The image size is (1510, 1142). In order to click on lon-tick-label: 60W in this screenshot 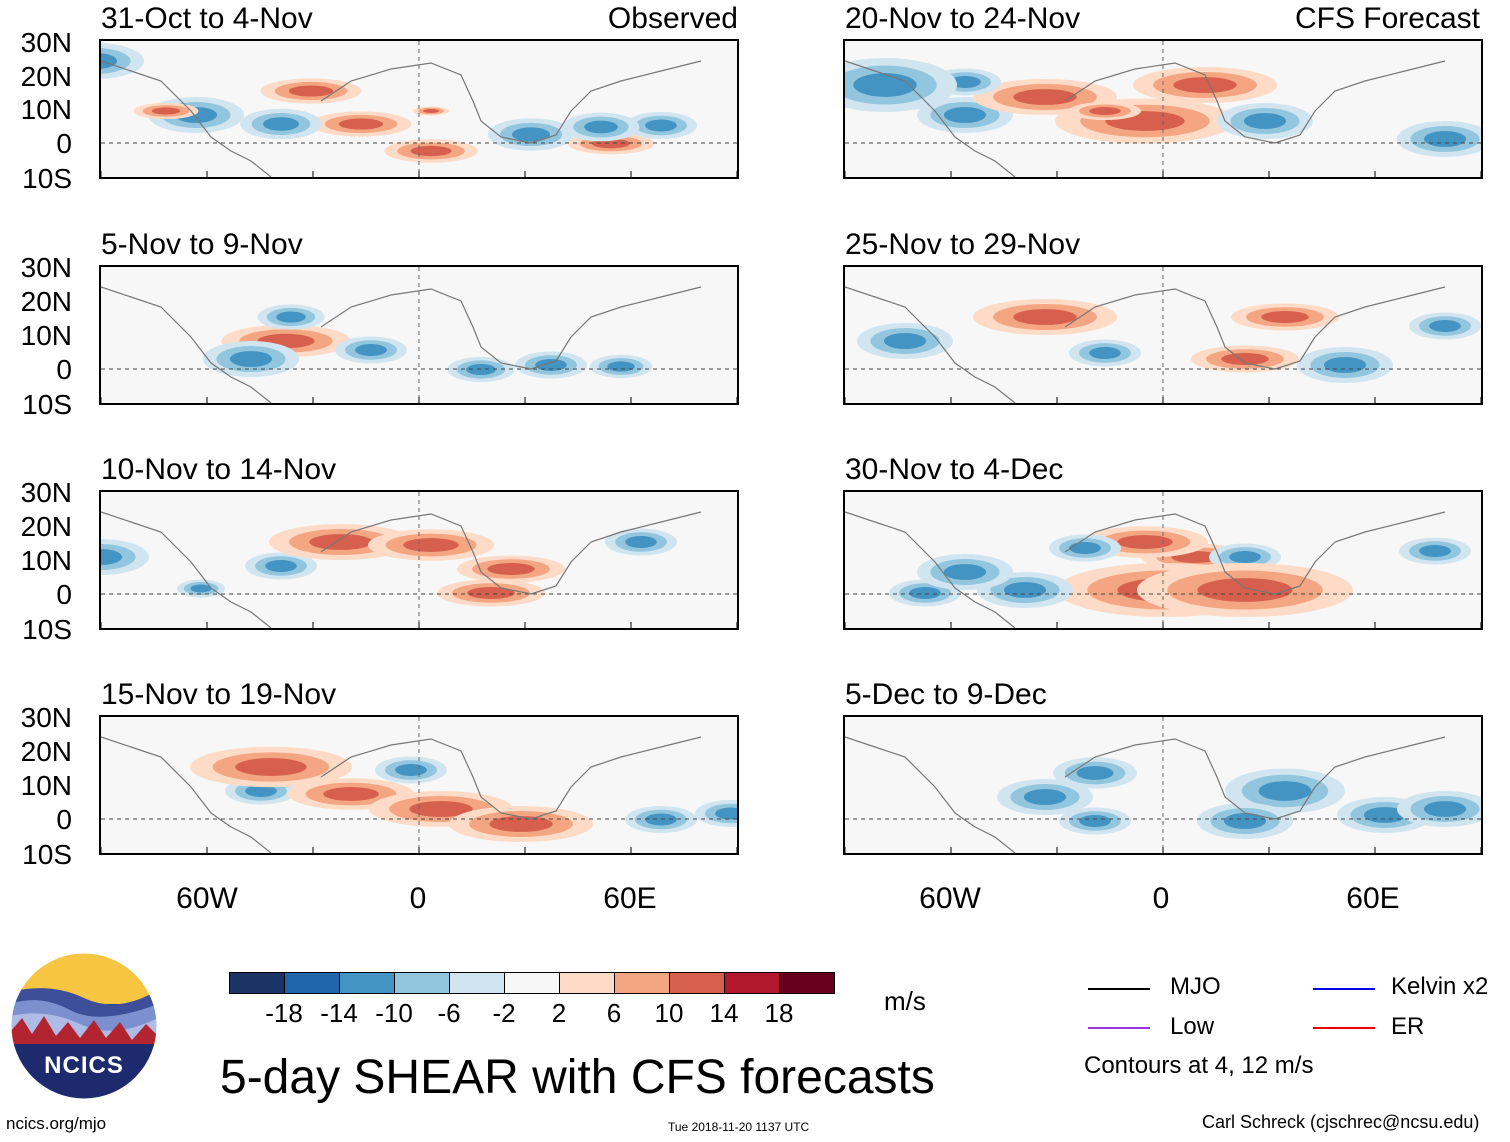, I will do `click(950, 898)`.